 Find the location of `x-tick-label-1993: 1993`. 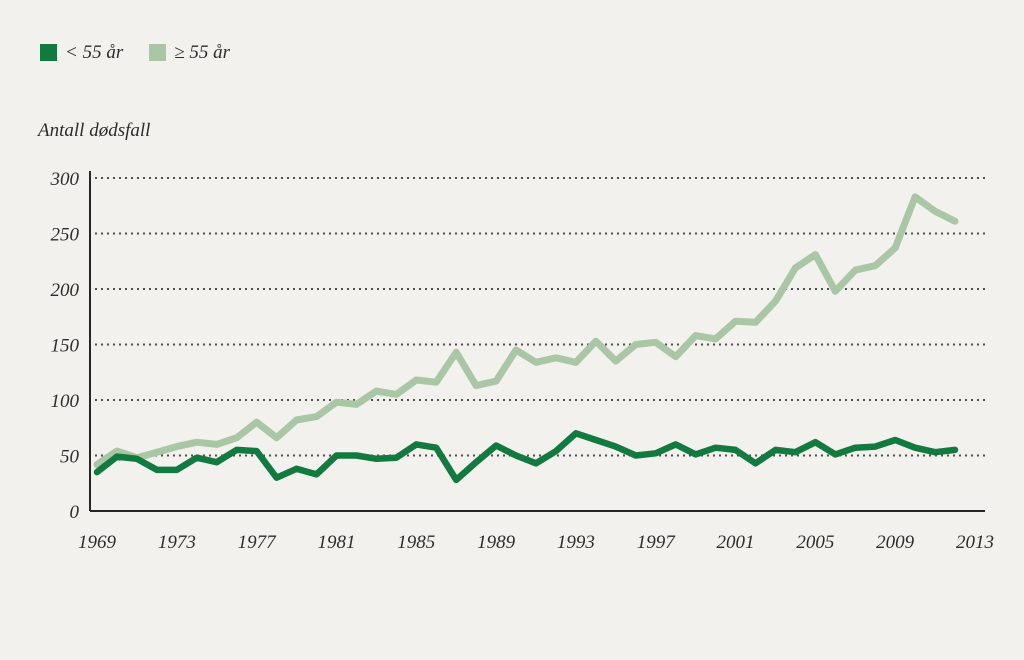

x-tick-label-1993: 1993 is located at coordinates (576, 542).